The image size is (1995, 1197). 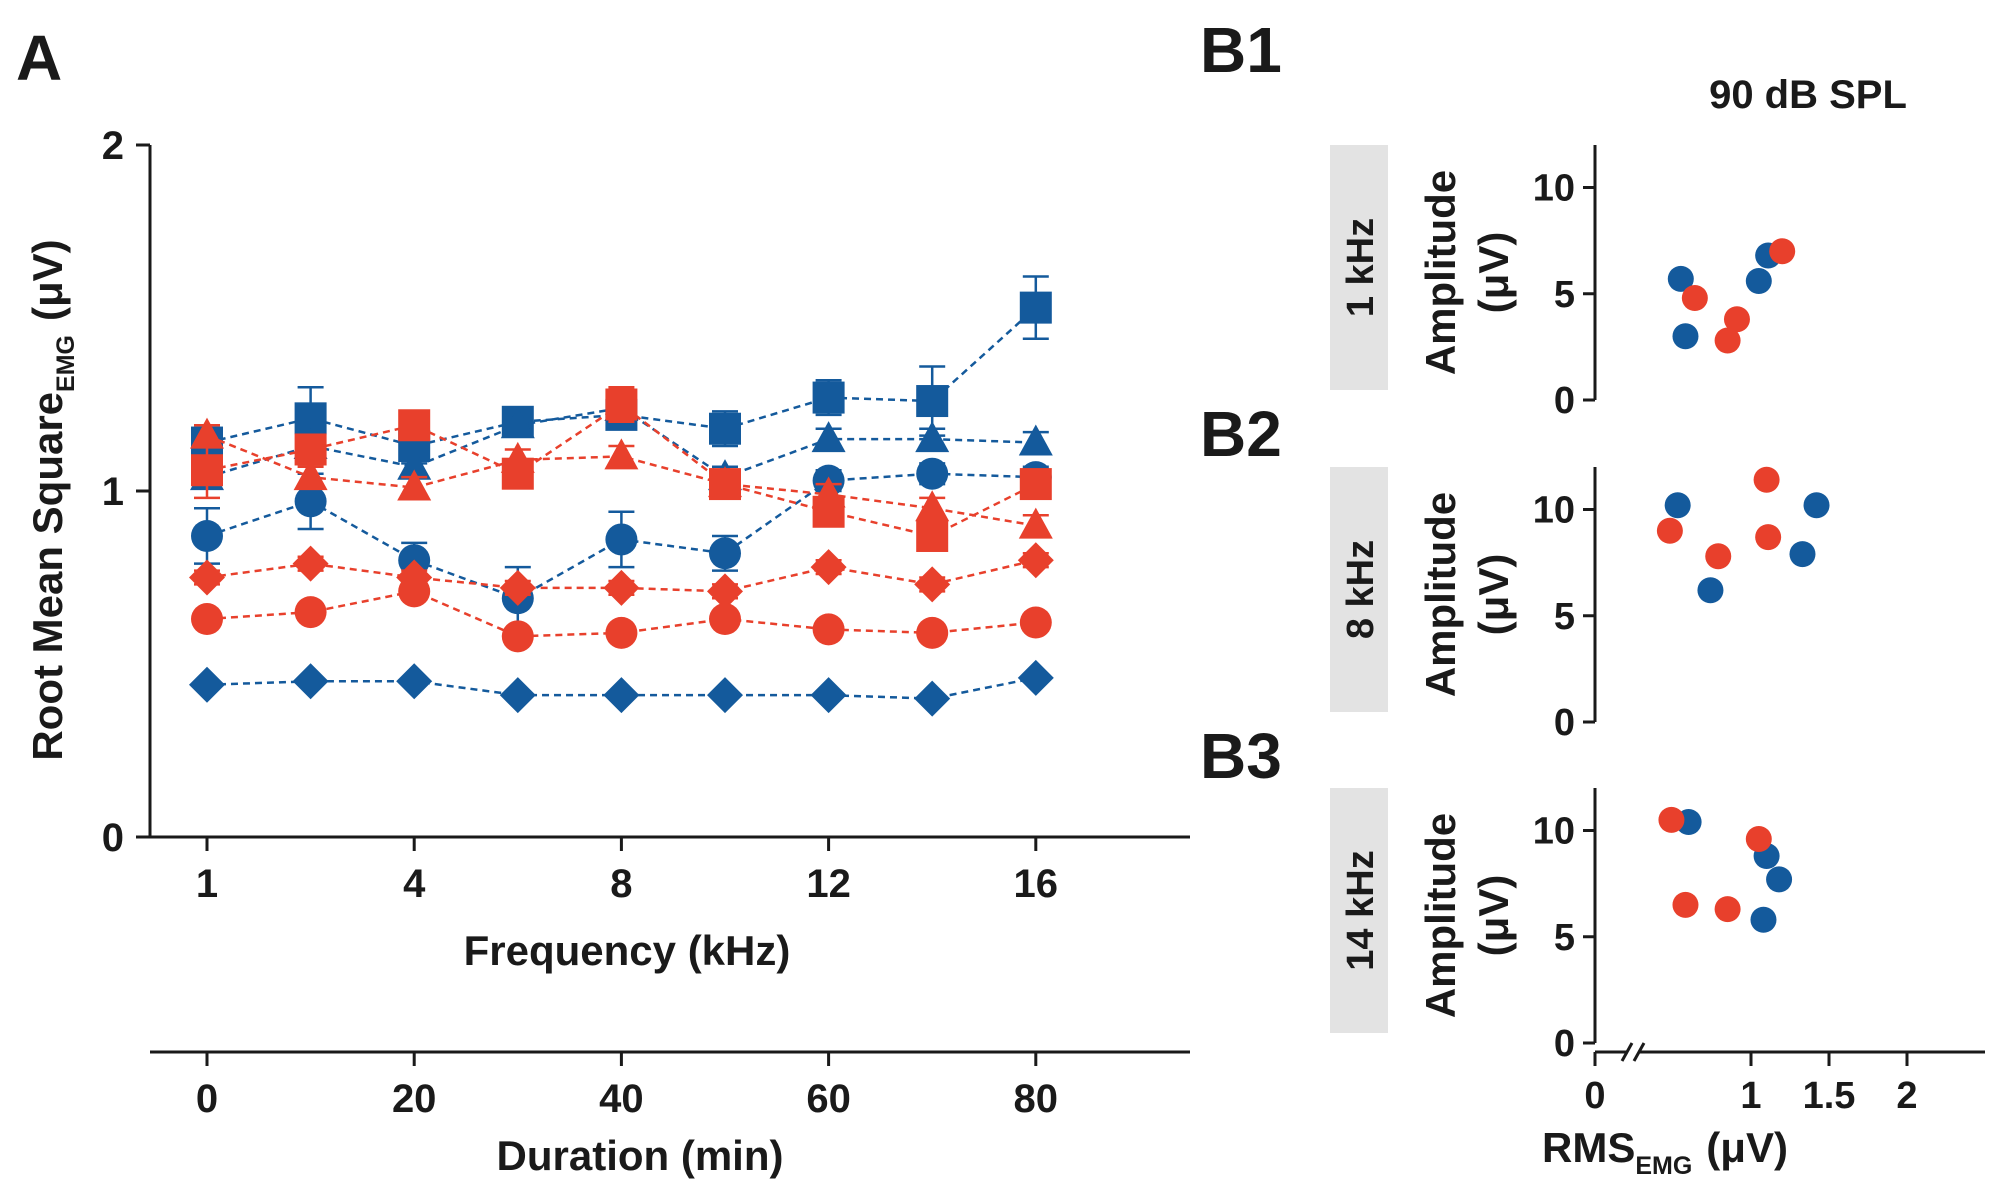 What do you see at coordinates (1580, 605) in the screenshot?
I see `panel-b-row-2: 8 kHz Amplitude (μV) 0 5 10` at bounding box center [1580, 605].